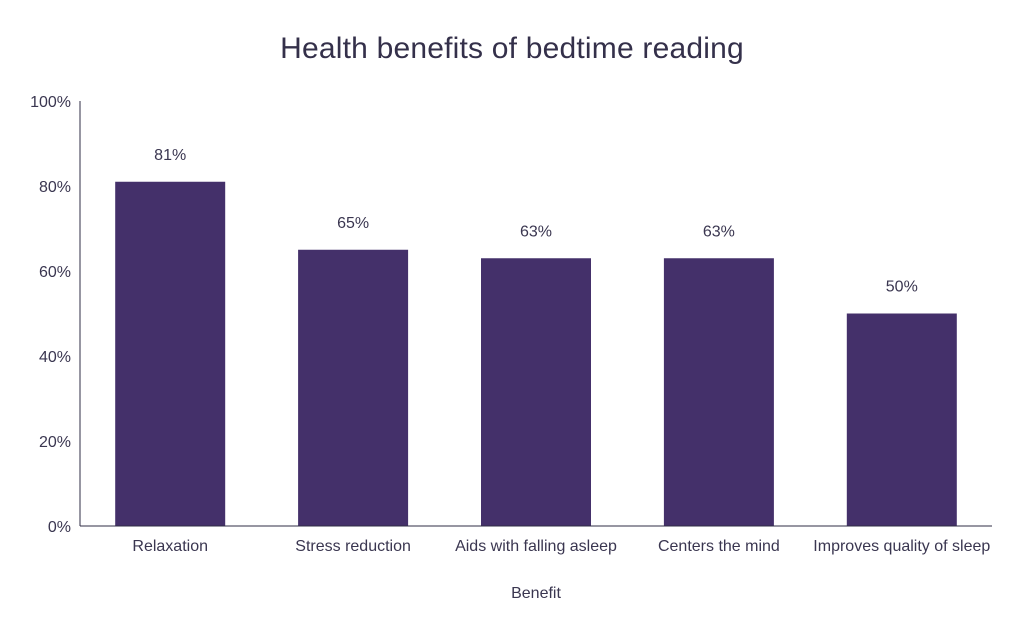  I want to click on bar-value-label: 81%, so click(170, 155).